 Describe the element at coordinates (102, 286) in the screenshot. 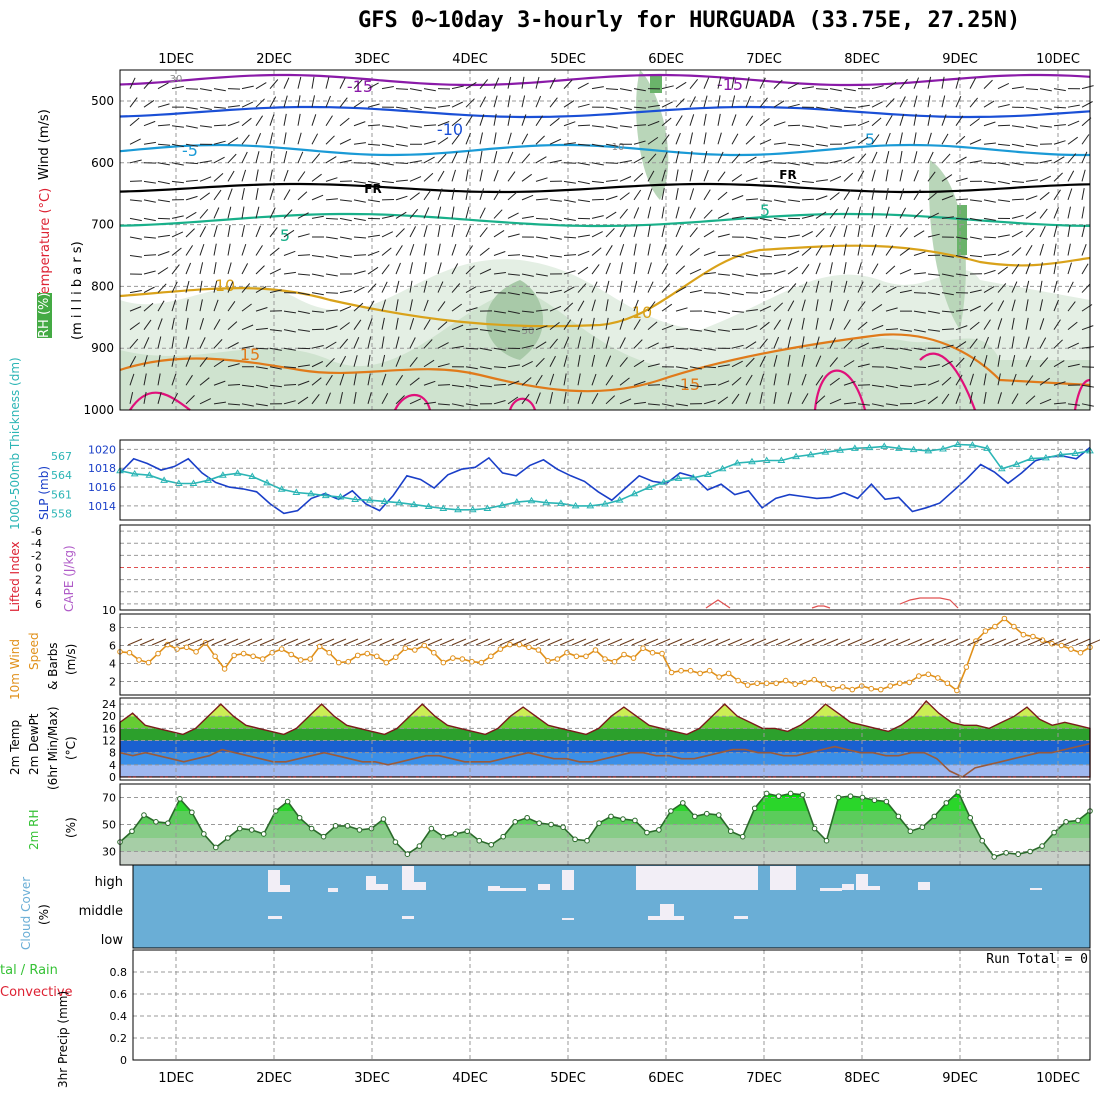

I see `upper-ytick: 800` at that location.